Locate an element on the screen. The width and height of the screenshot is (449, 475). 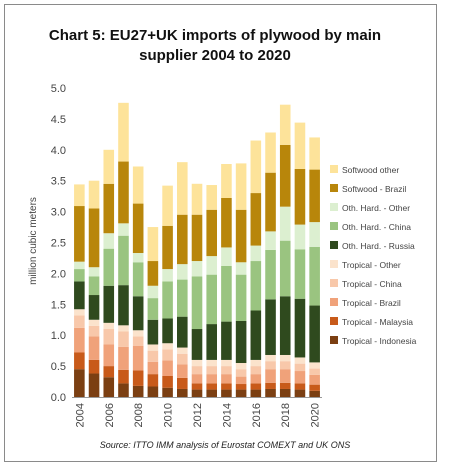
legend-label: Softwood other is located at coordinates (370, 170).